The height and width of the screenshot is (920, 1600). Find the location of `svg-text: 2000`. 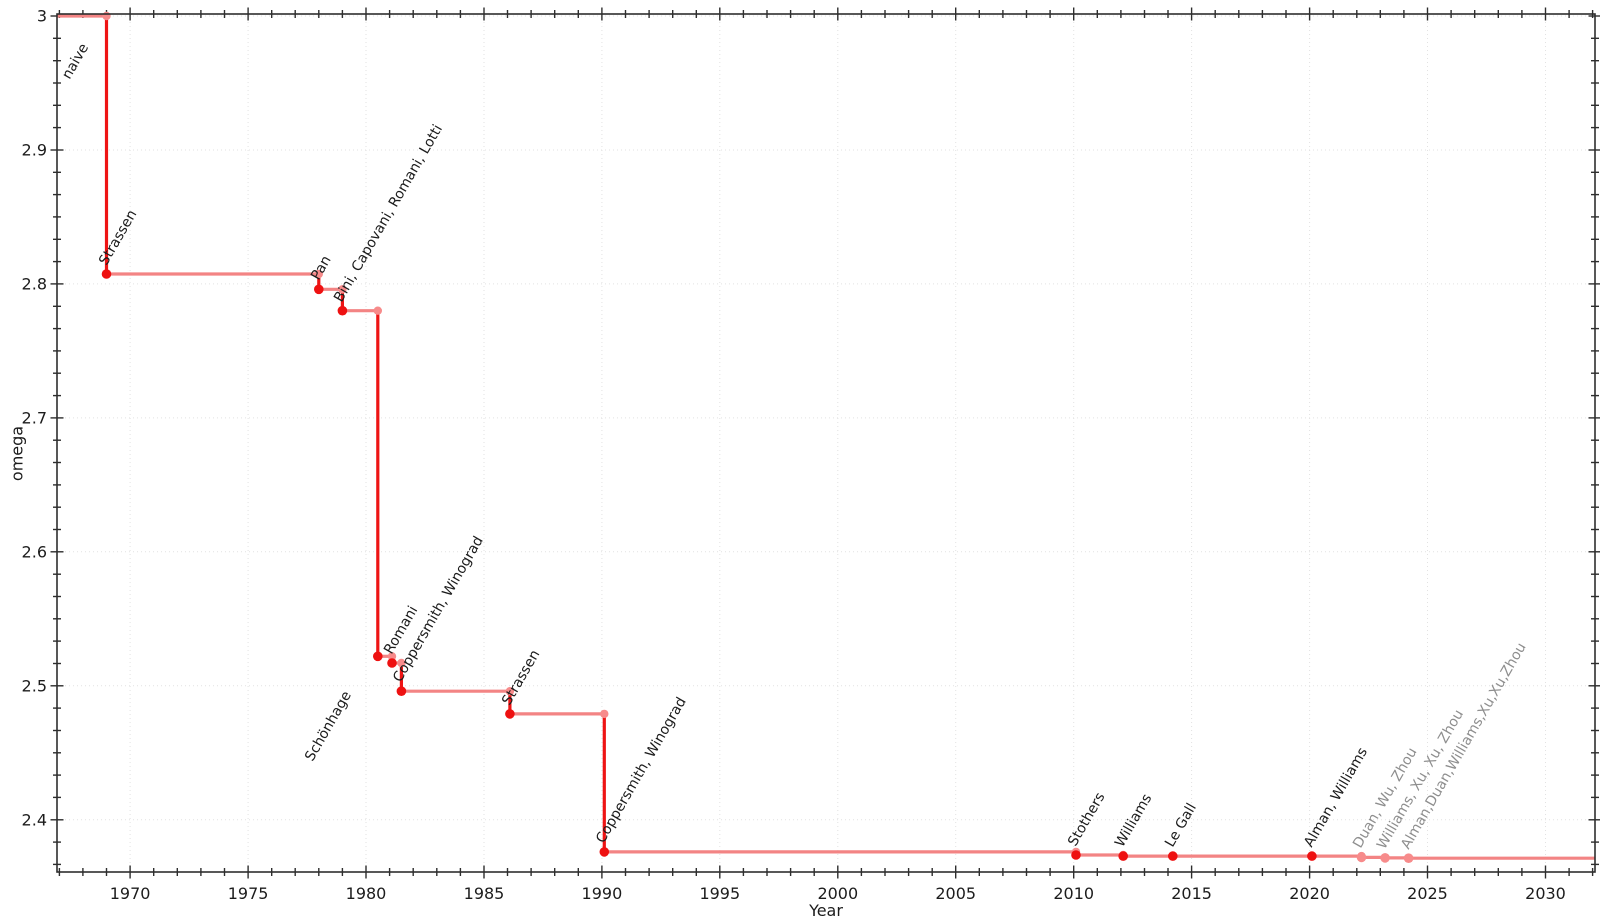

svg-text: 2000 is located at coordinates (837, 893).